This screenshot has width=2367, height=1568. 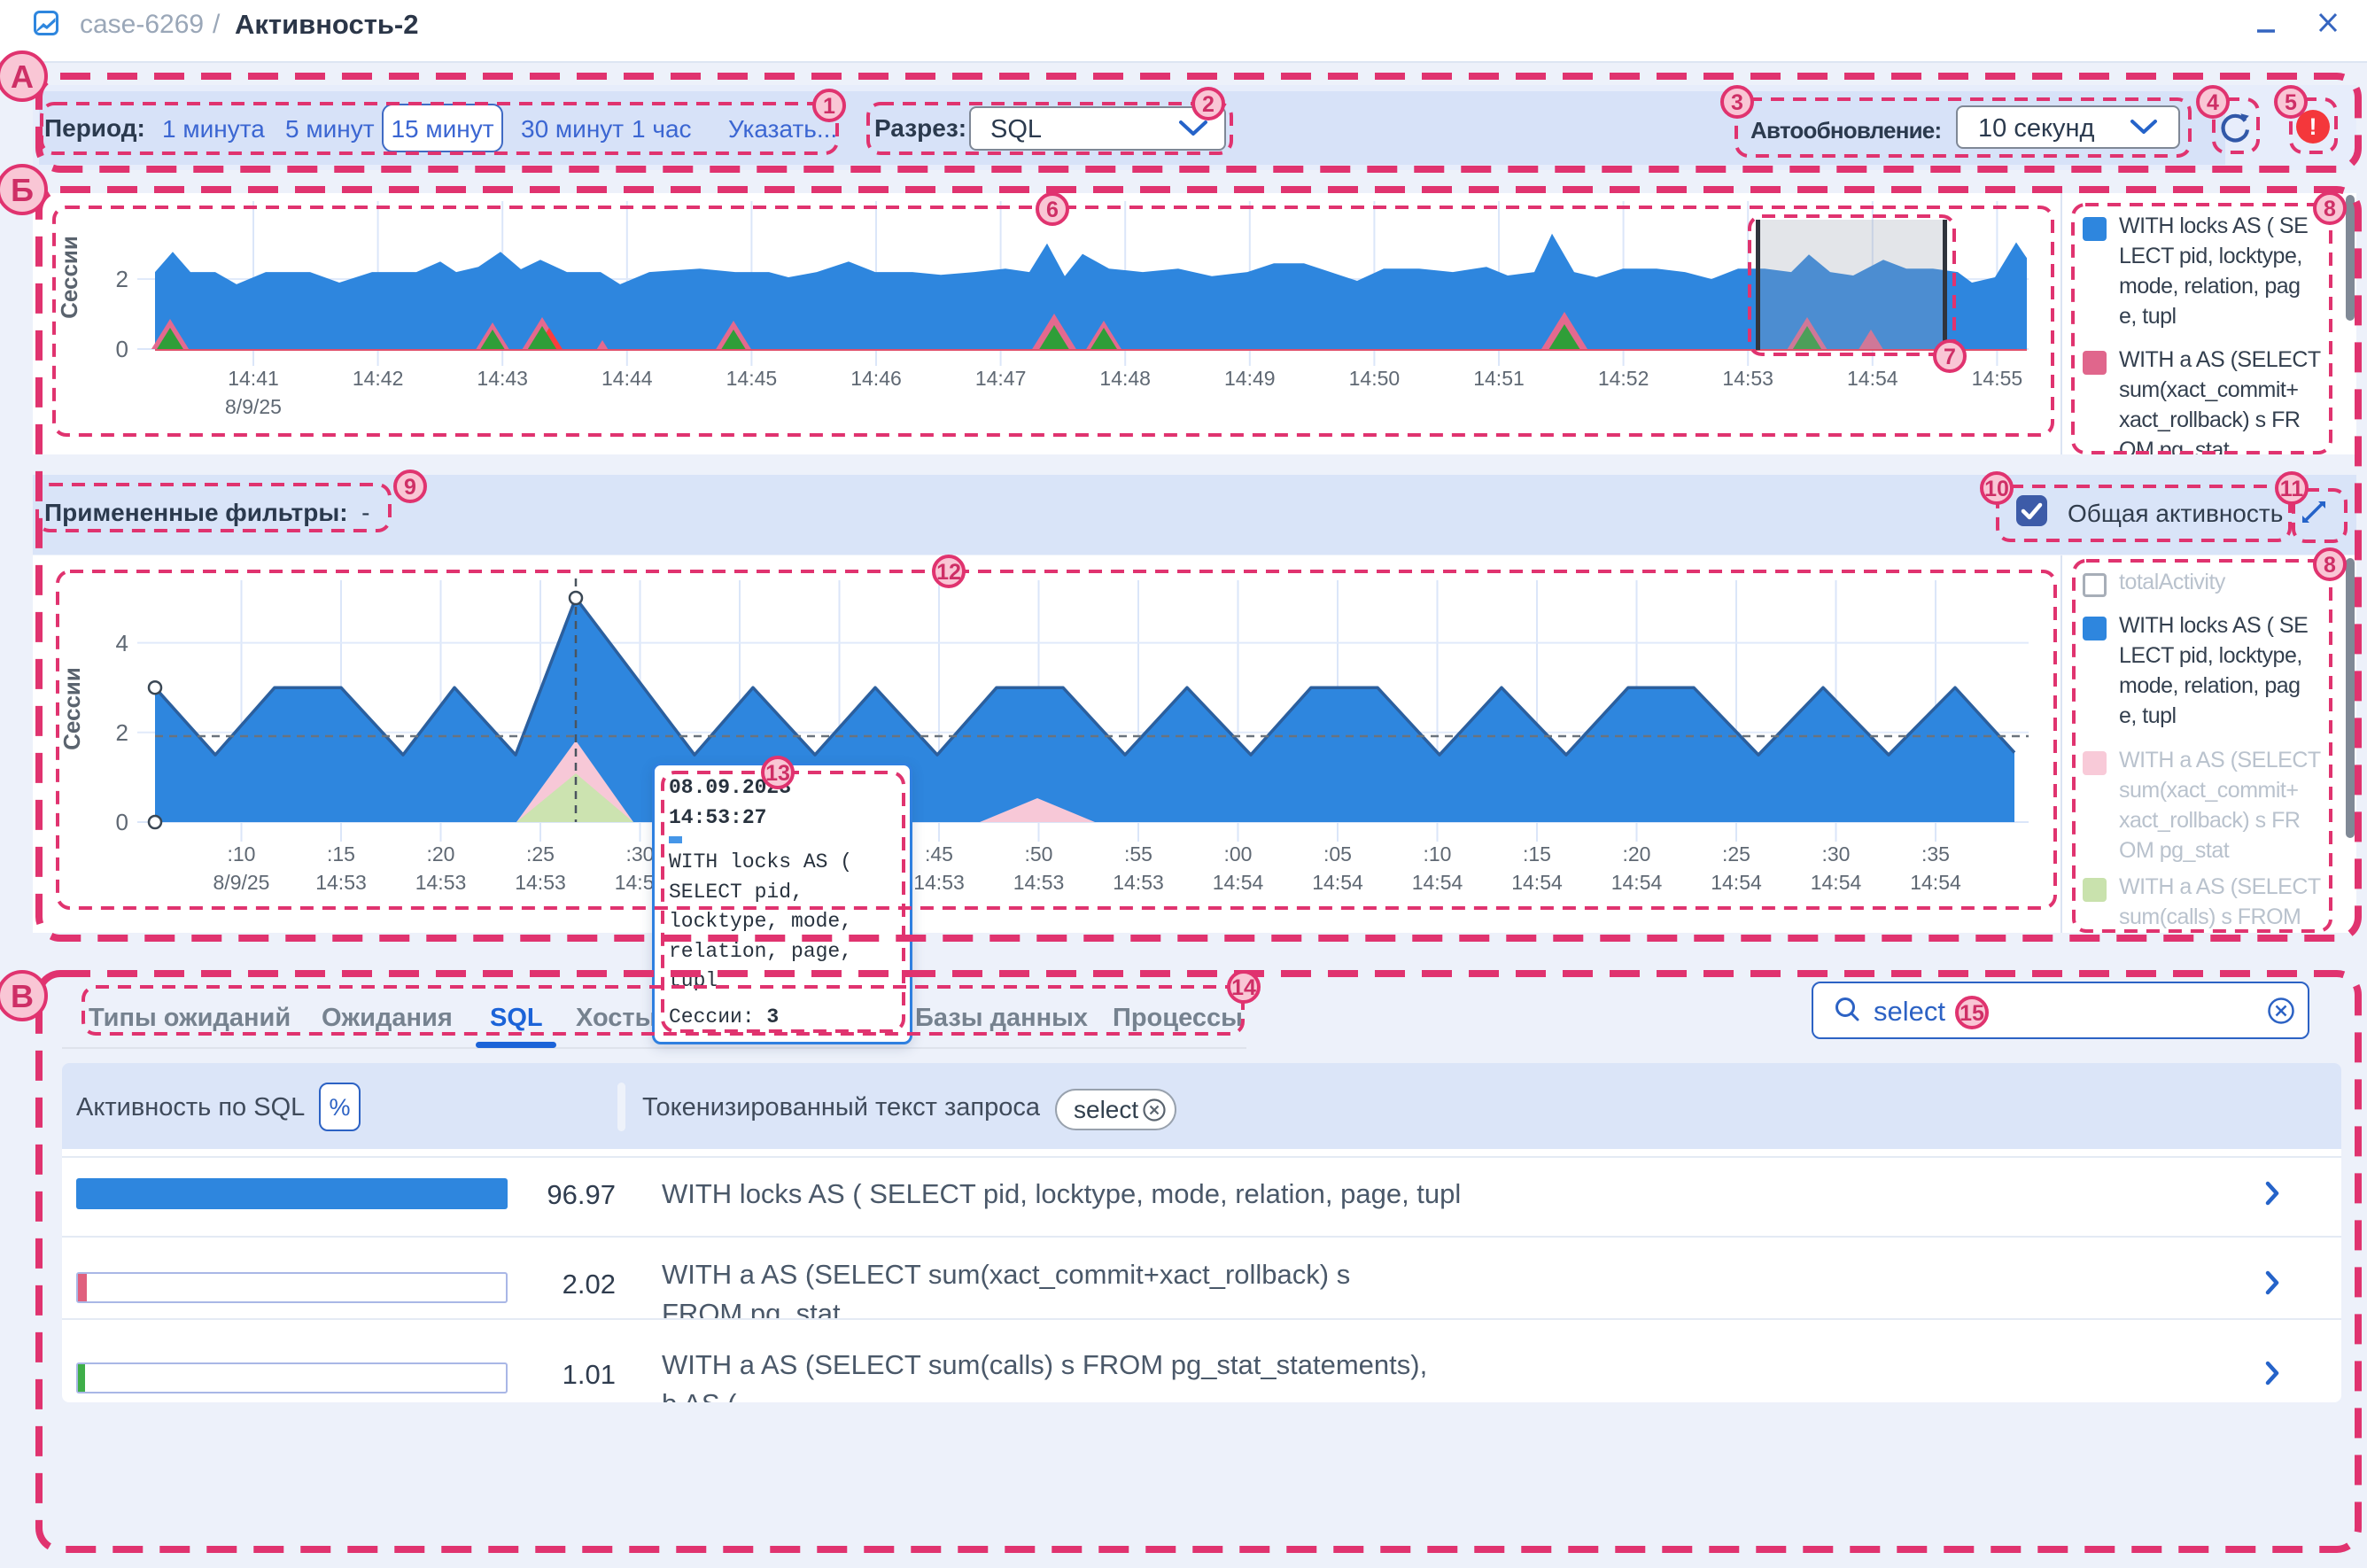 What do you see at coordinates (2291, 102) in the screenshot?
I see `svg-text: 5` at bounding box center [2291, 102].